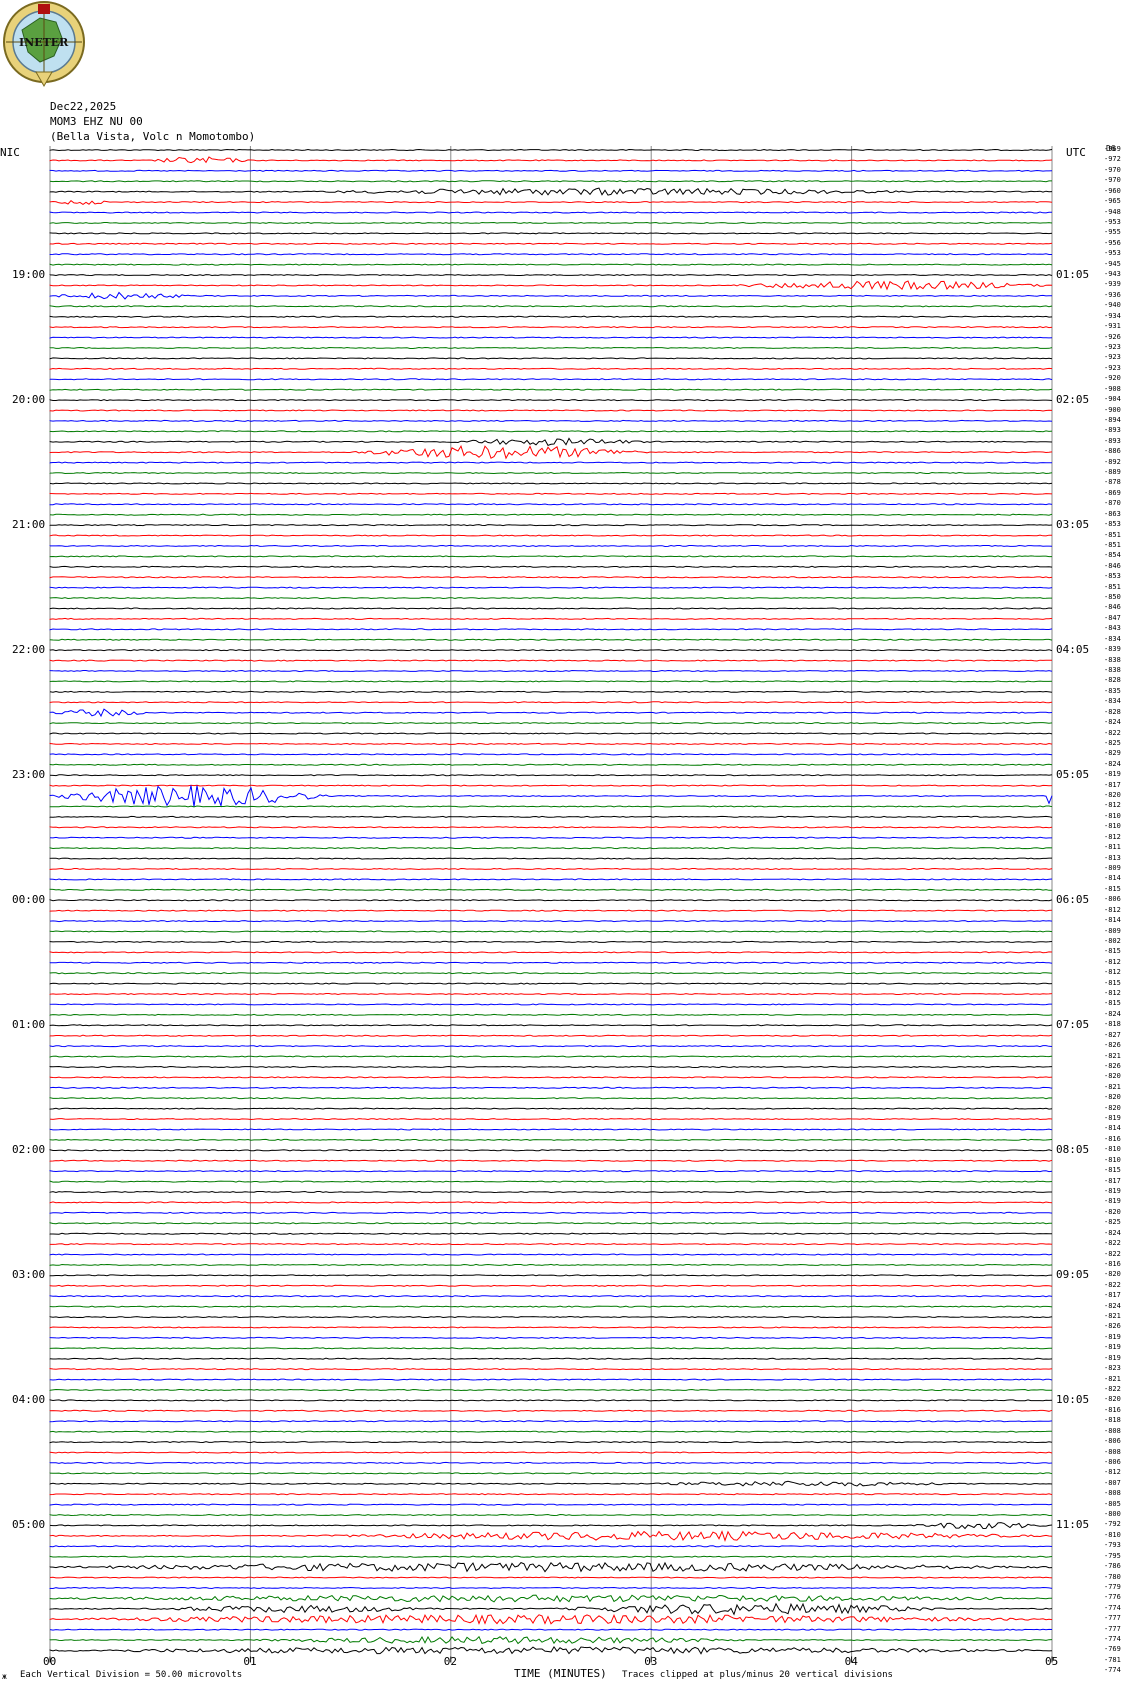 The width and height of the screenshot is (1130, 1689). Describe the element at coordinates (10, 152) in the screenshot. I see `left-timezone-label: NIC` at that location.